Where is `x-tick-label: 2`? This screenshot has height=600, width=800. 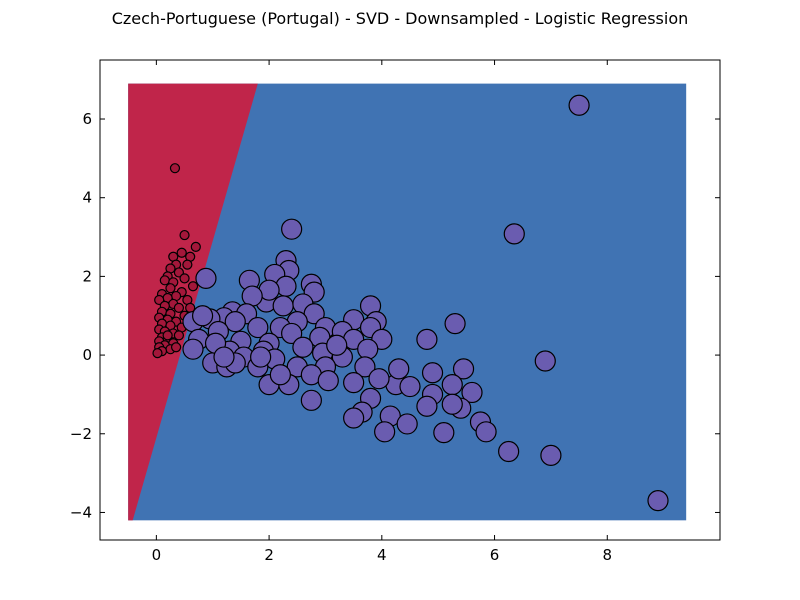
x-tick-label: 2 is located at coordinates (269, 555).